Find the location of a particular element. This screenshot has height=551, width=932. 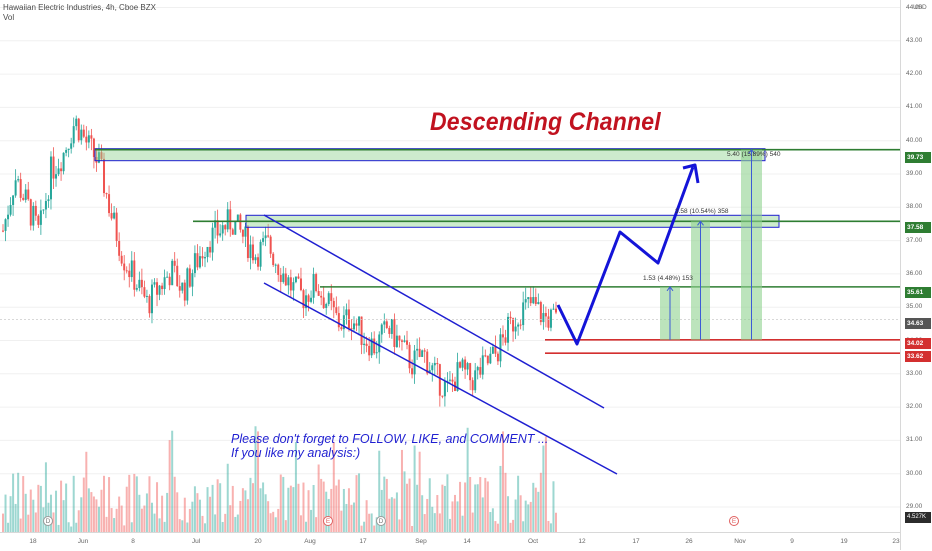

price-tag-last: 34.63 is located at coordinates (918, 323).